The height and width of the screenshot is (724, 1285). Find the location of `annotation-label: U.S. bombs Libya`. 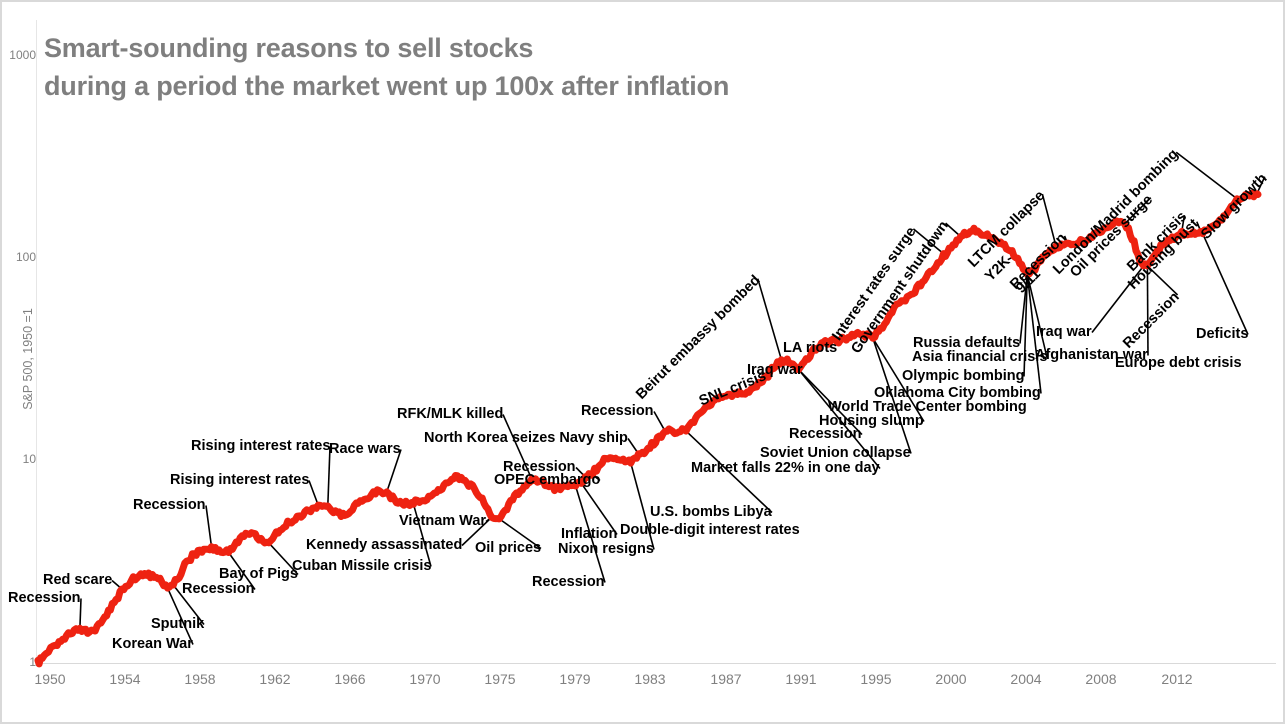

annotation-label: U.S. bombs Libya is located at coordinates (711, 512).